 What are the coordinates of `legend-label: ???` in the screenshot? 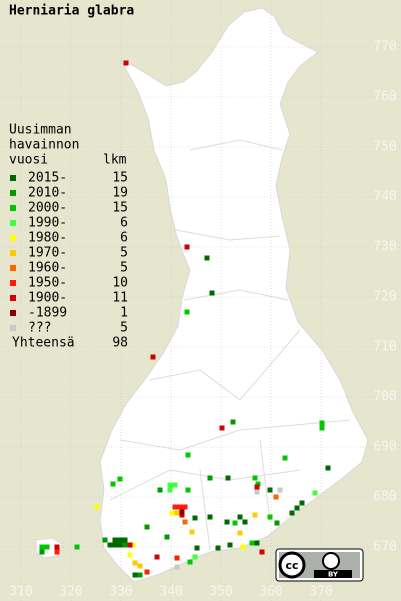 It's located at (39, 328).